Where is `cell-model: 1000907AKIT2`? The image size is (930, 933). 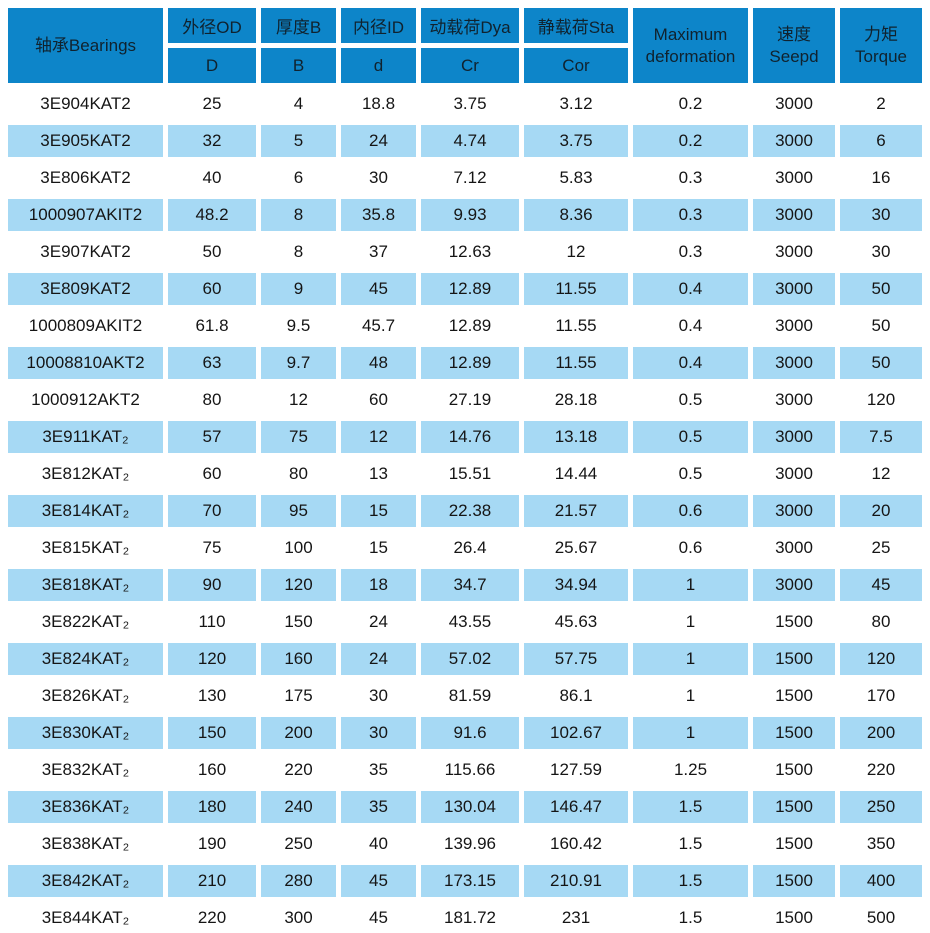
cell-model: 1000907AKIT2 is located at coordinates (85, 215).